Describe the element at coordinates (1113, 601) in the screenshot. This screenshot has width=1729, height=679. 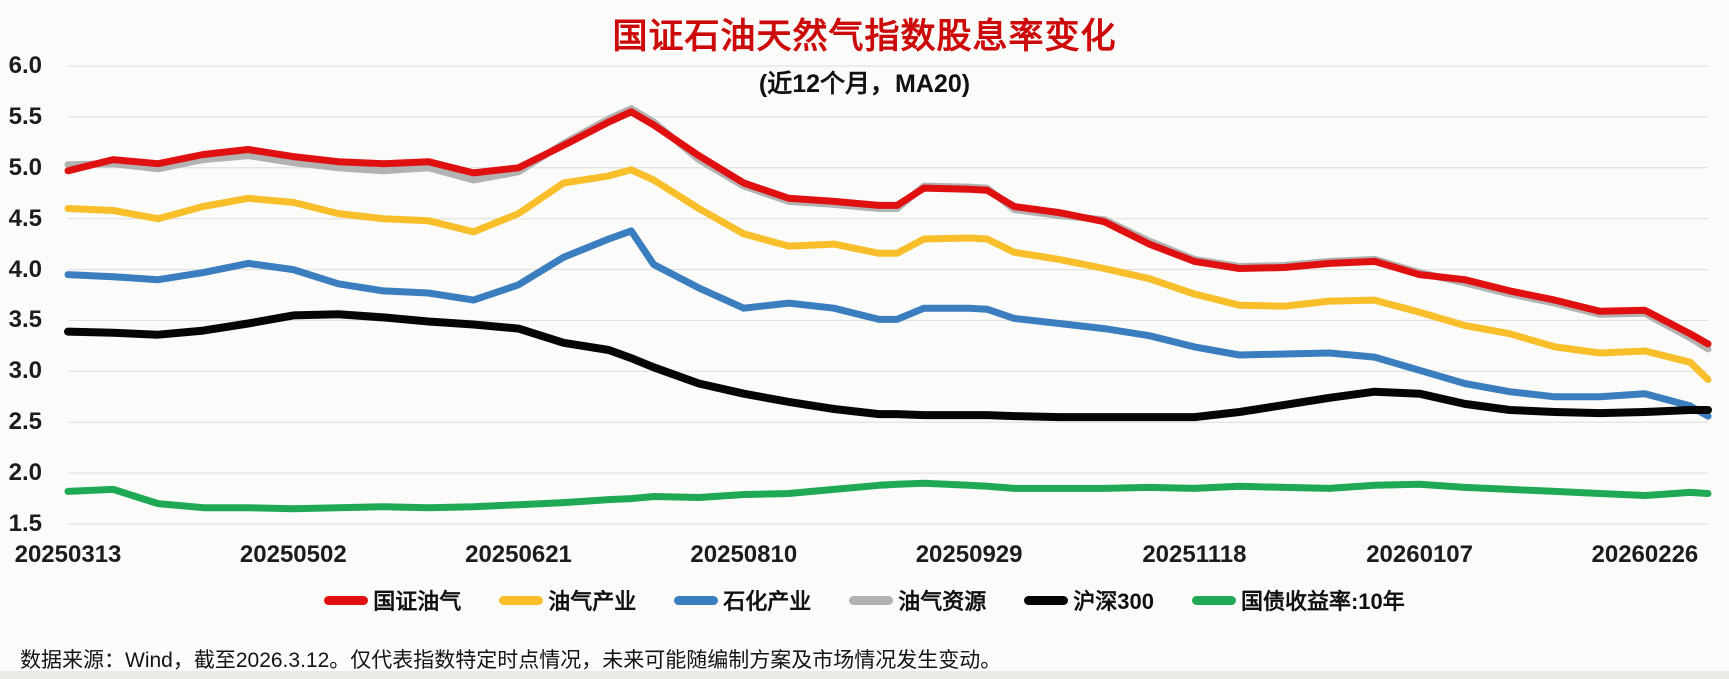
I see `legend-label: 沪深300` at that location.